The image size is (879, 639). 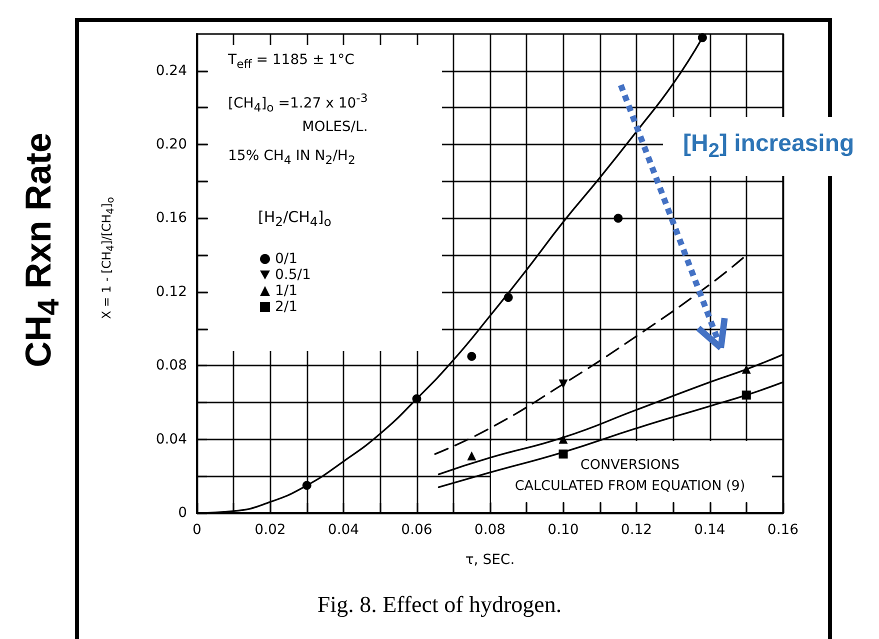 What do you see at coordinates (197, 530) in the screenshot?
I see `x-tick-label: 0` at bounding box center [197, 530].